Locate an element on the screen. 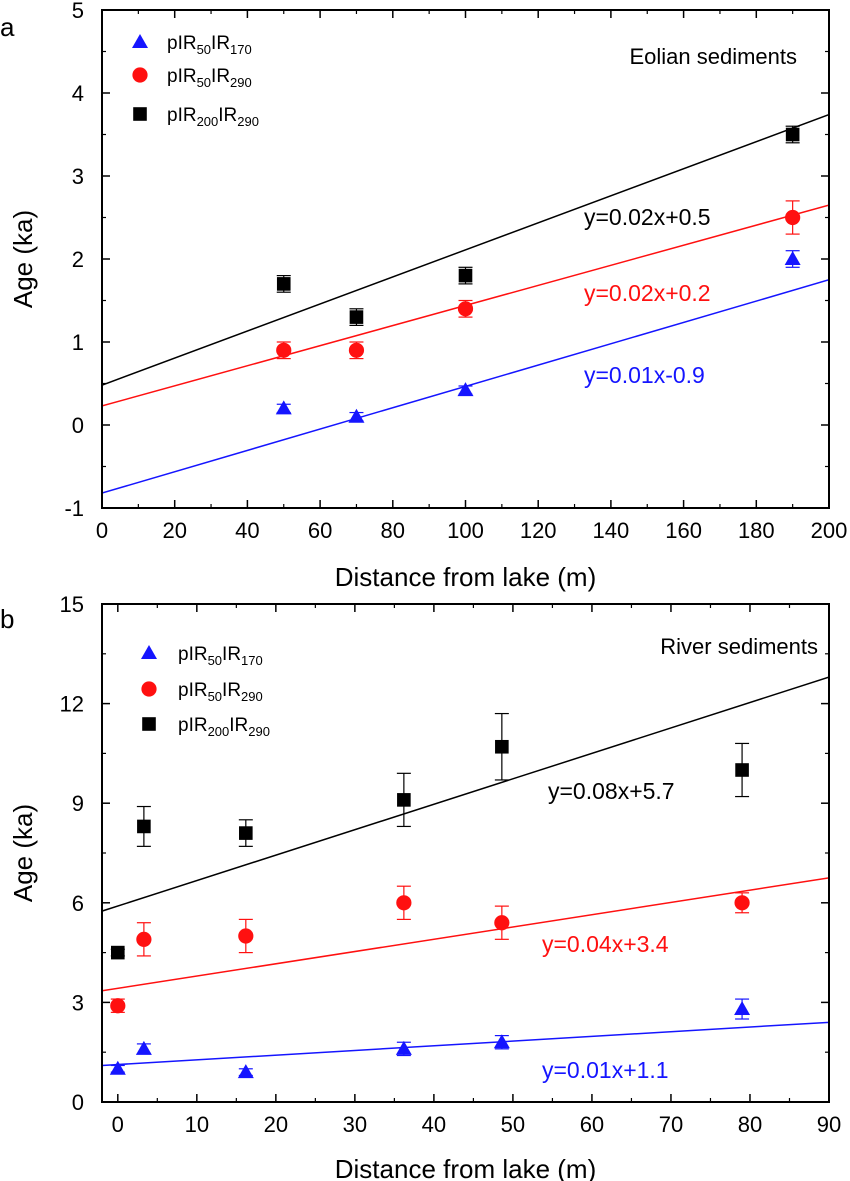  x-tick-label: 100 is located at coordinates (465, 530).